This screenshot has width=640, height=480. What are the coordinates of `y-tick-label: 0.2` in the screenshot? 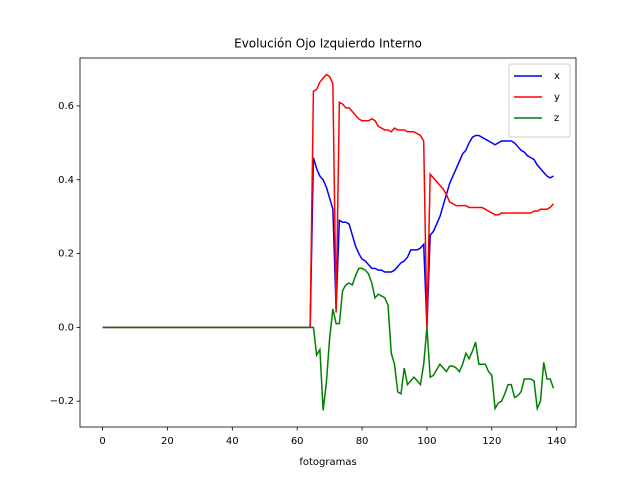 It's located at (66, 254).